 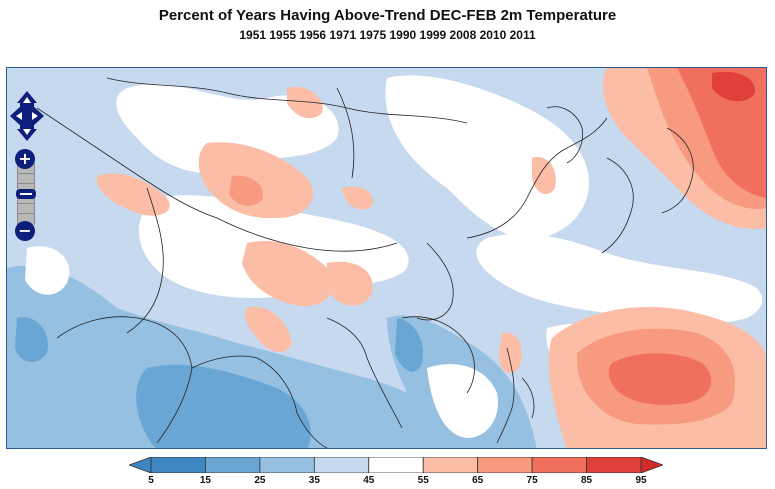 I want to click on colorbar-segments, so click(x=396, y=465).